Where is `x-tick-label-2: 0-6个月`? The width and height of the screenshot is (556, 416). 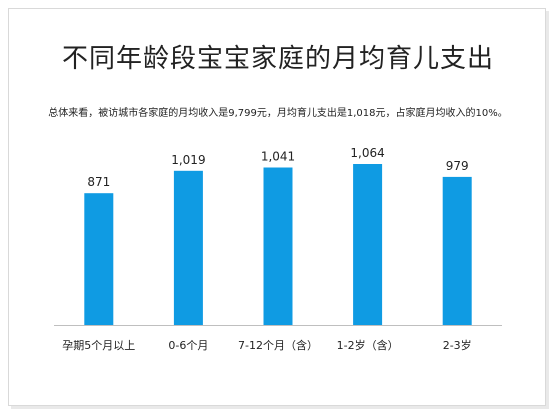
x-tick-label-2: 0-6个月 is located at coordinates (188, 345).